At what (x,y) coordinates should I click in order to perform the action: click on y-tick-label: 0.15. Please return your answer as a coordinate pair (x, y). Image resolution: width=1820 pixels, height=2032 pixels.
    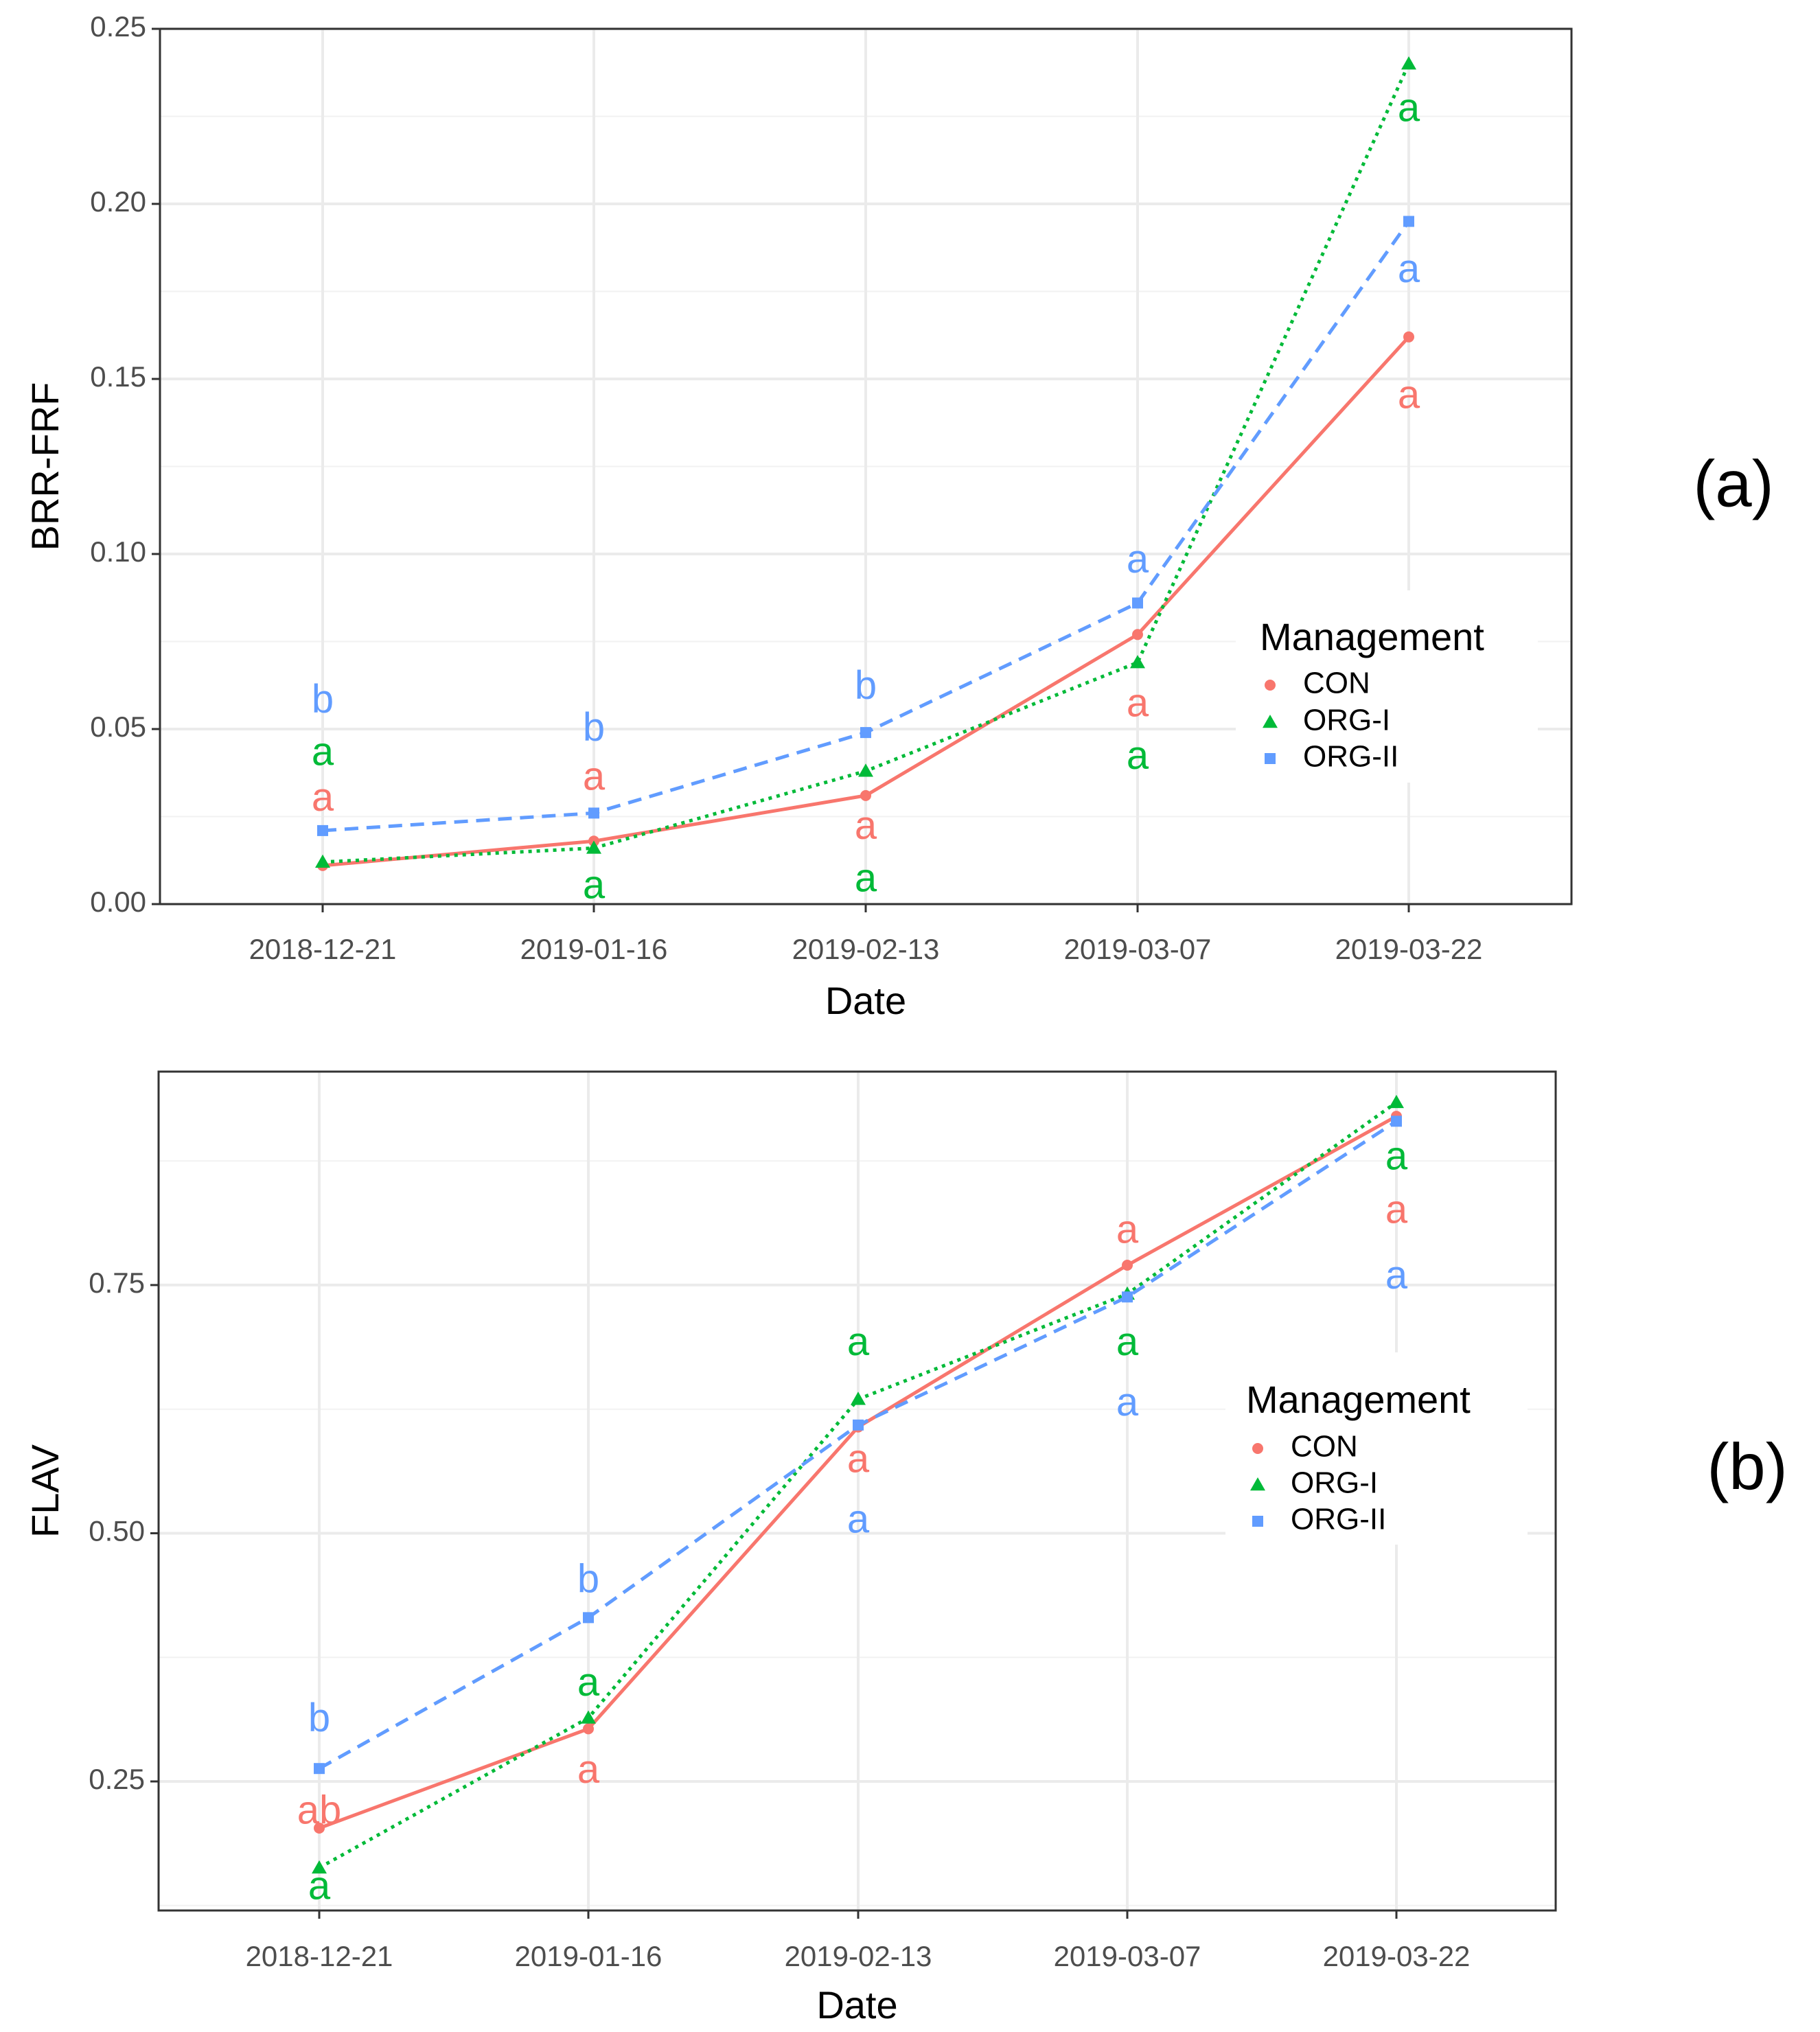
    Looking at the image, I should click on (118, 376).